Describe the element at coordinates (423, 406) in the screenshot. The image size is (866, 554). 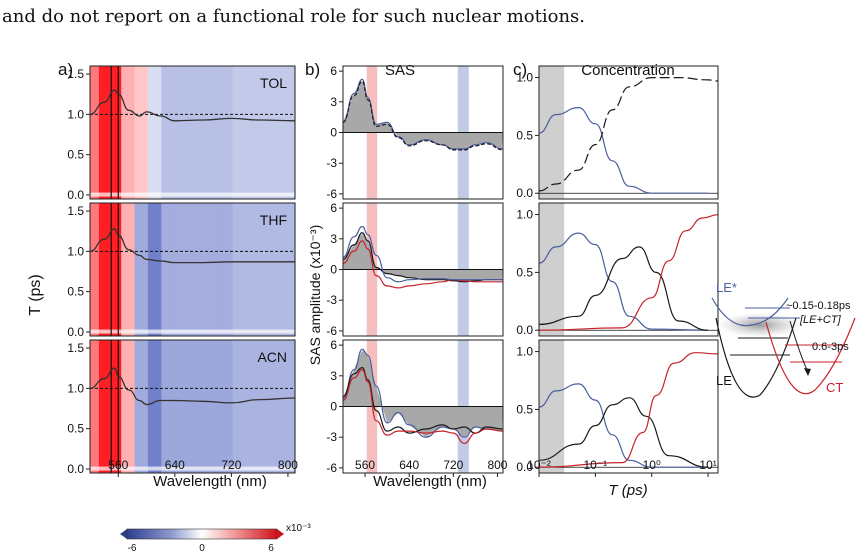
I see `sas-series-red` at that location.